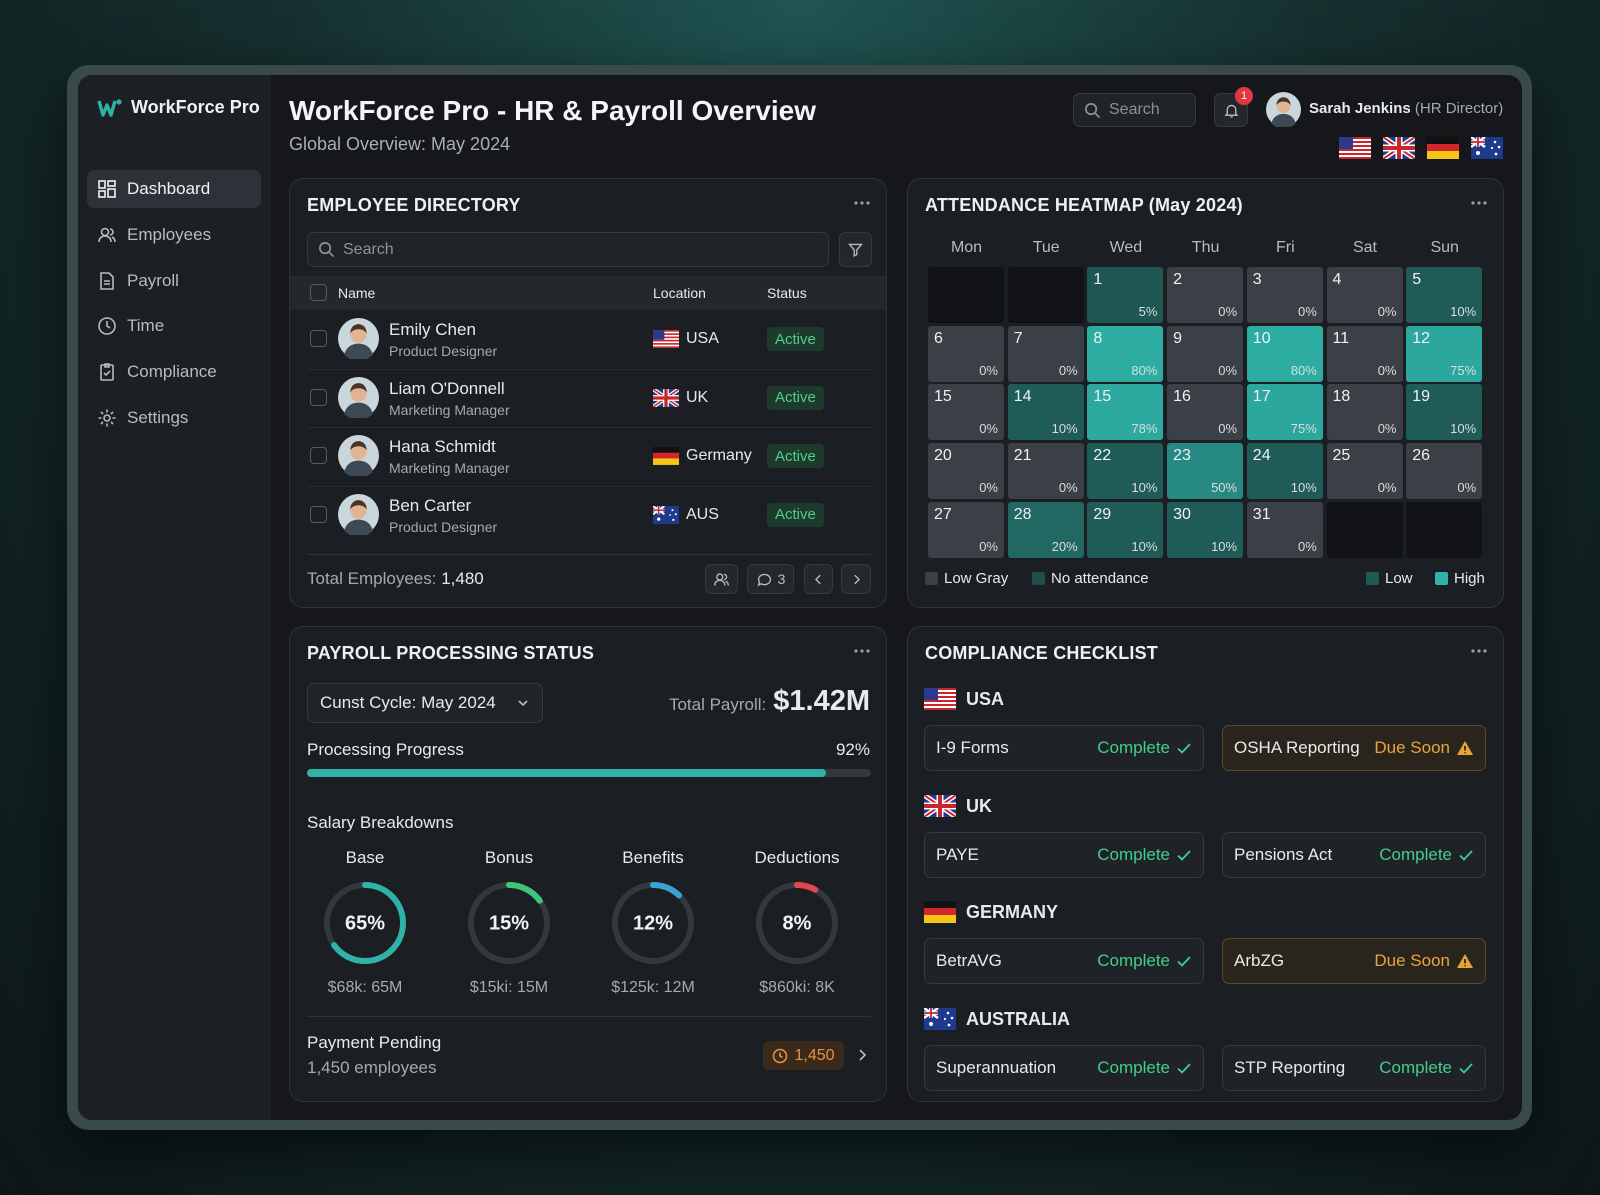 The width and height of the screenshot is (1600, 1195). What do you see at coordinates (174, 372) in the screenshot?
I see `nav-item: Compliance` at bounding box center [174, 372].